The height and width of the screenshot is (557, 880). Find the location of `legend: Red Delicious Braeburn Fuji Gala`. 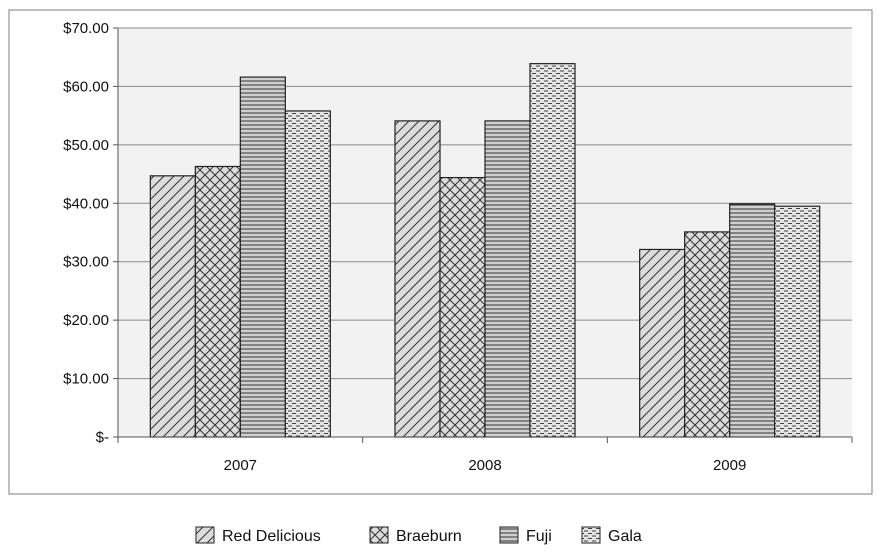

legend: Red Delicious Braeburn Fuji Gala is located at coordinates (418, 535).